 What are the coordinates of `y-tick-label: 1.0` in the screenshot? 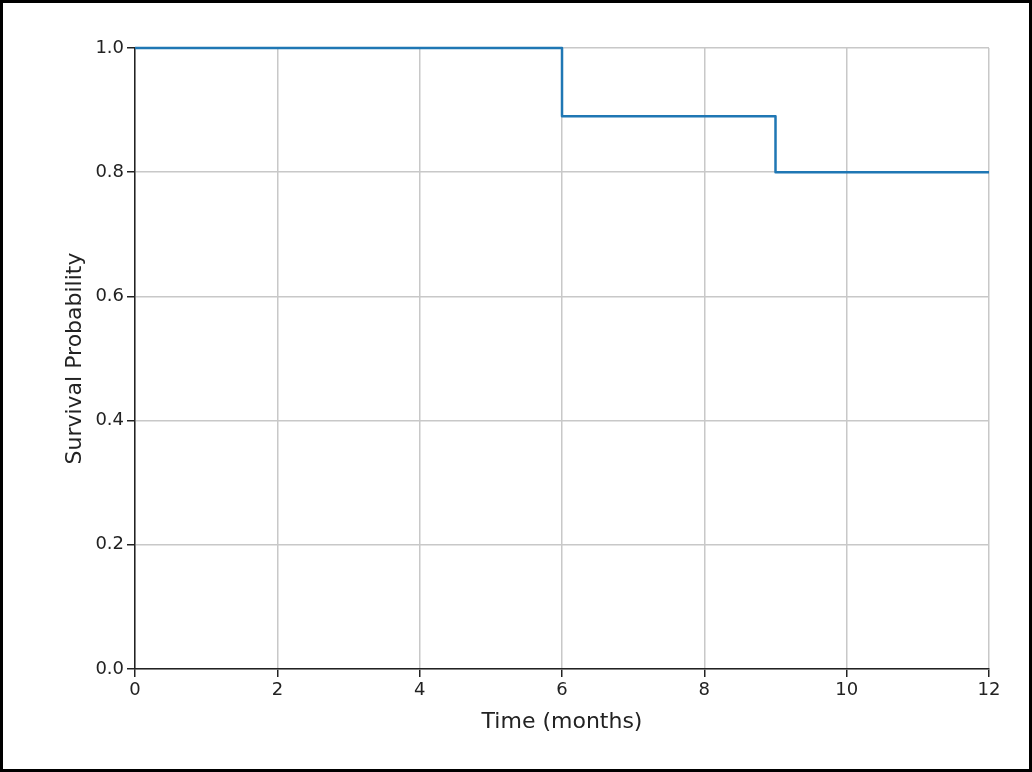 It's located at (110, 46).